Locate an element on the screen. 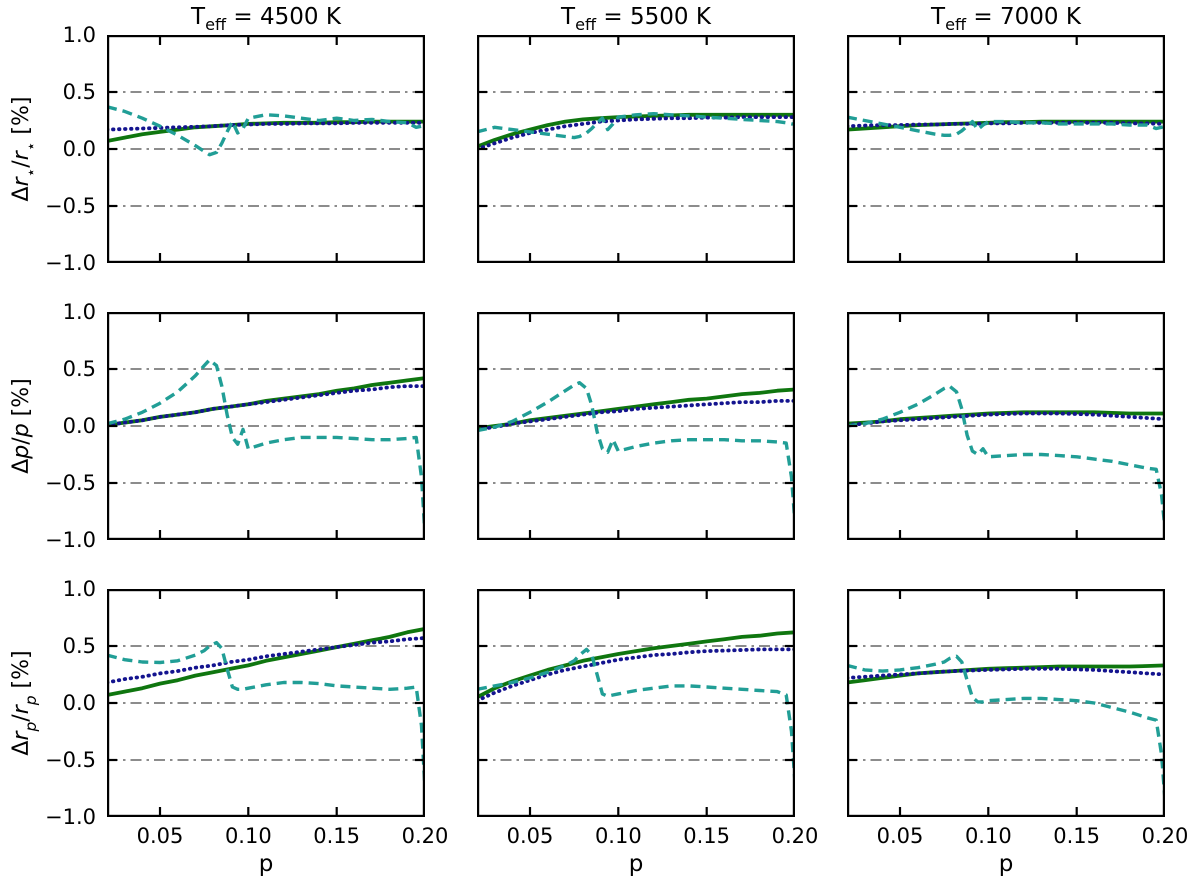 The height and width of the screenshot is (890, 1200). label-segment: = 5500 K is located at coordinates (653, 17).